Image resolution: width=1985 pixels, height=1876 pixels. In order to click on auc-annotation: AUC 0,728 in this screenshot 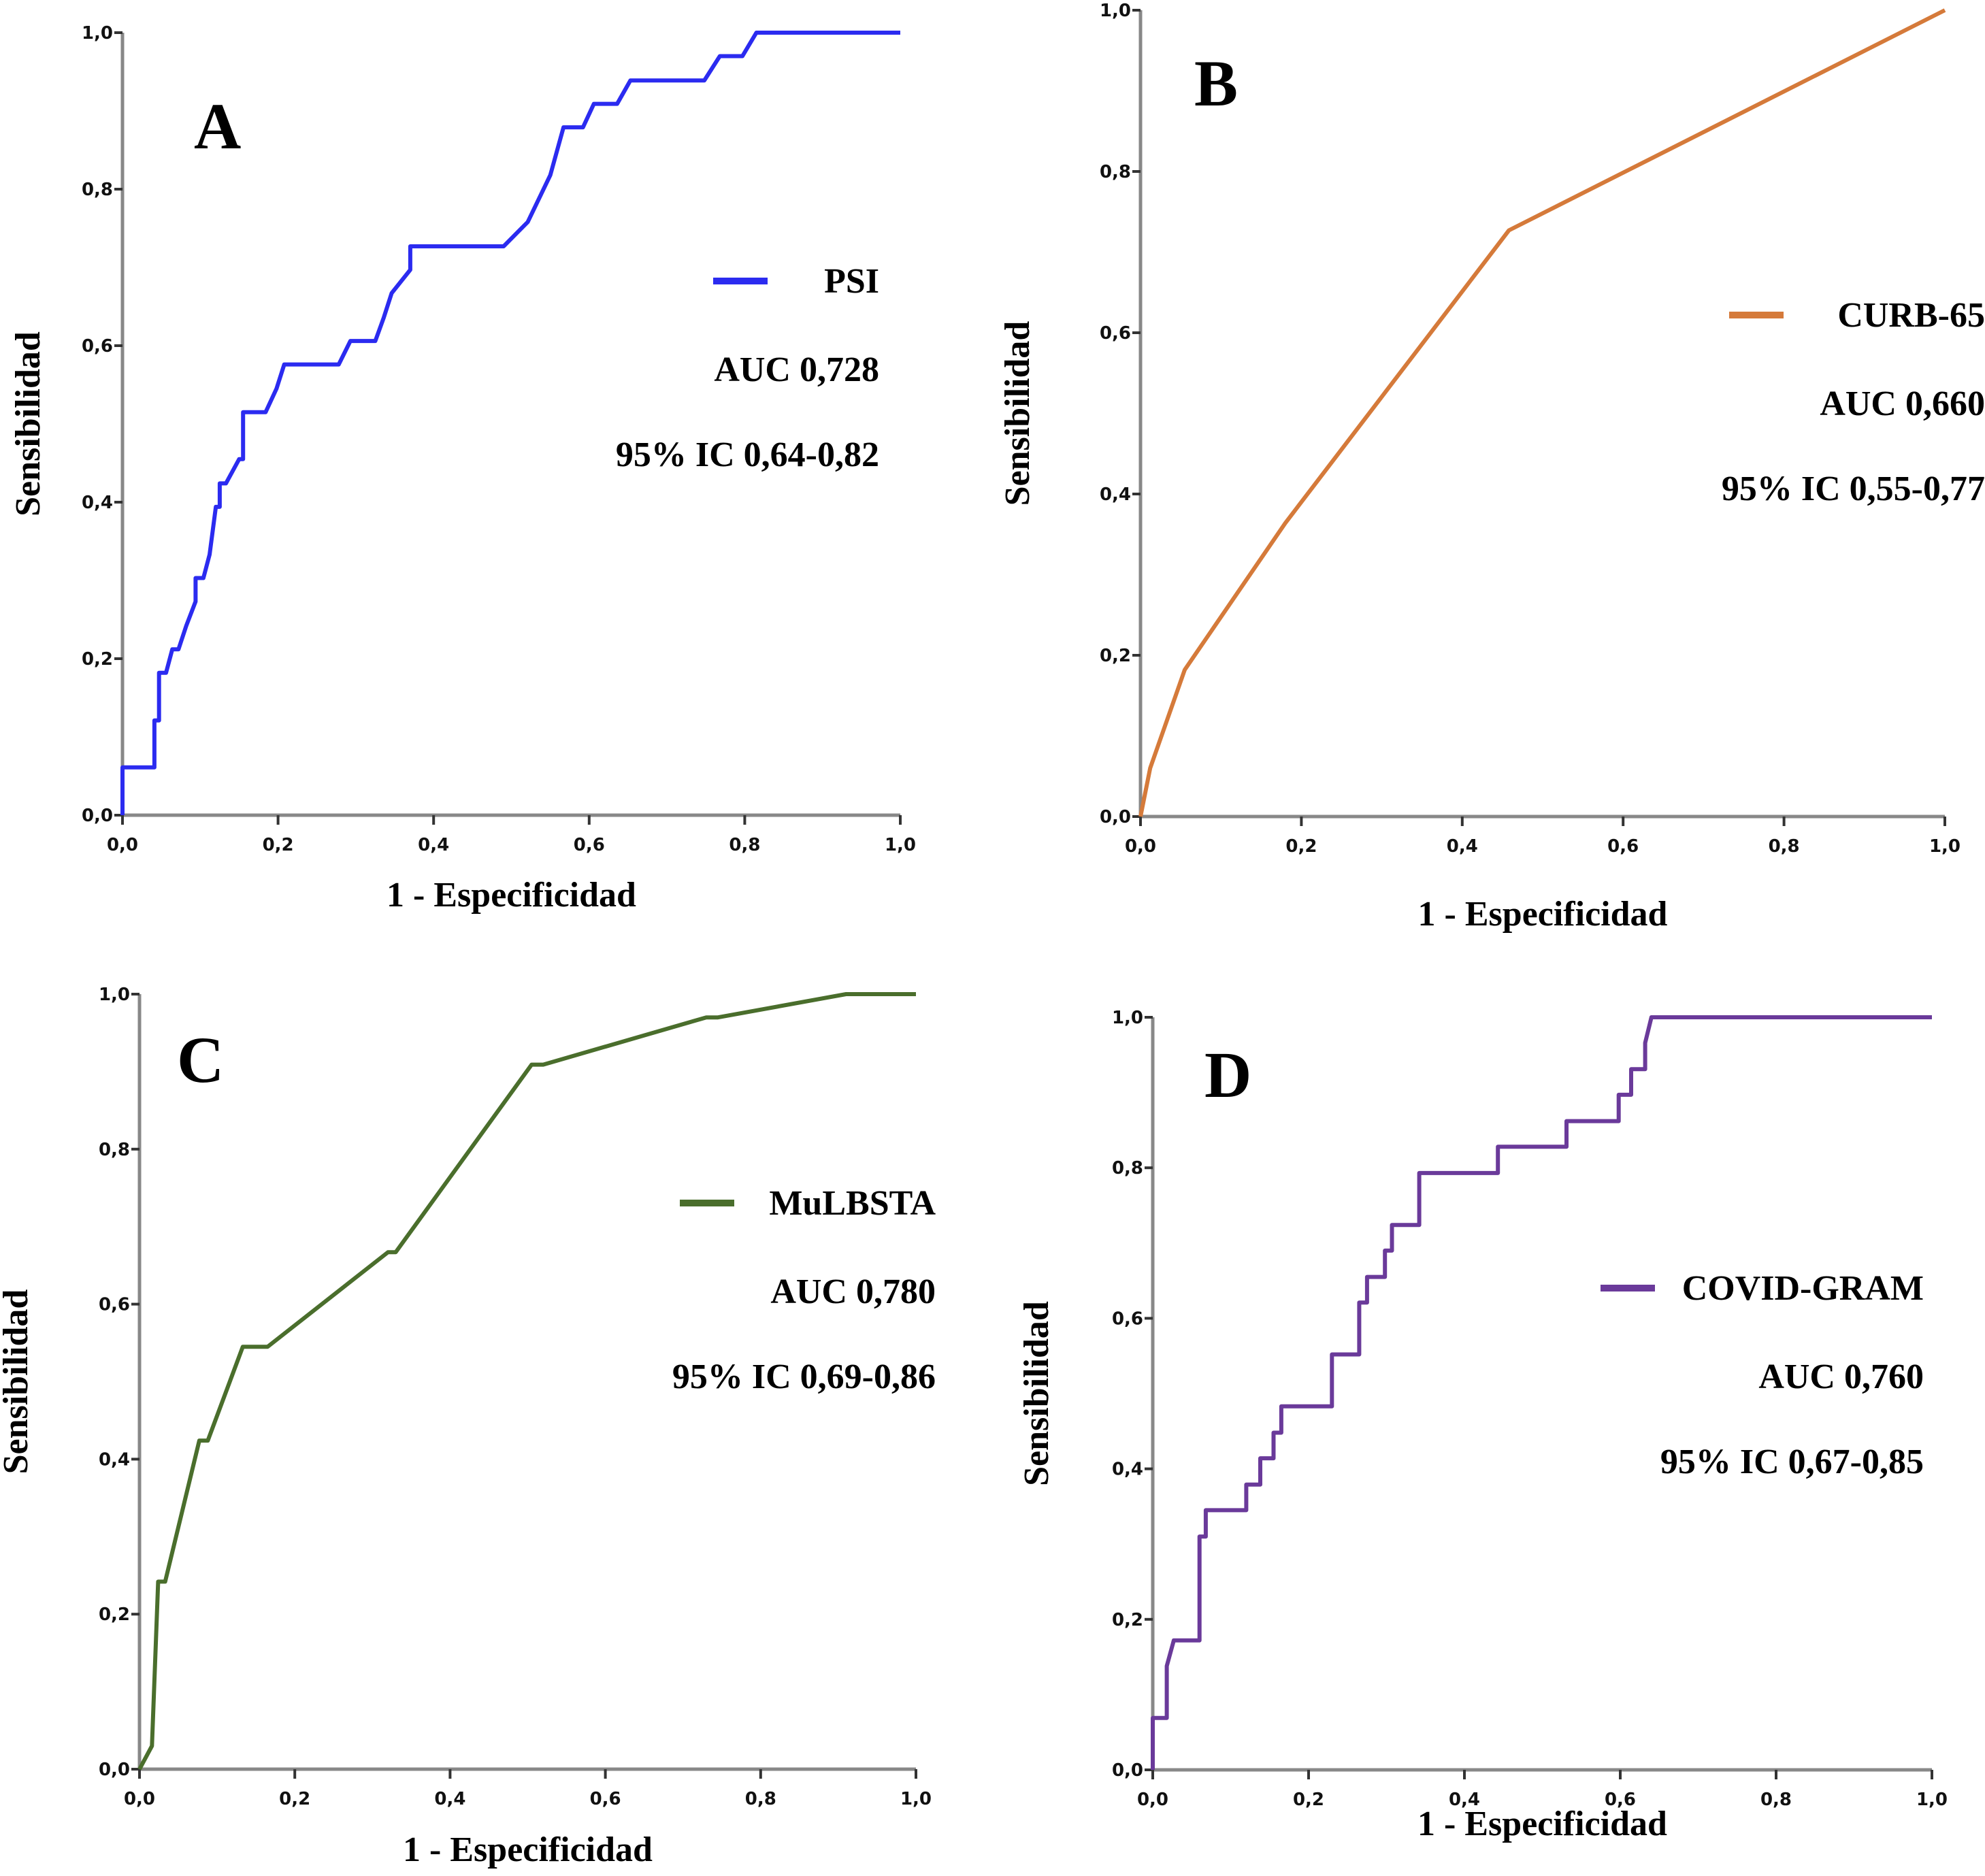, I will do `click(796, 370)`.